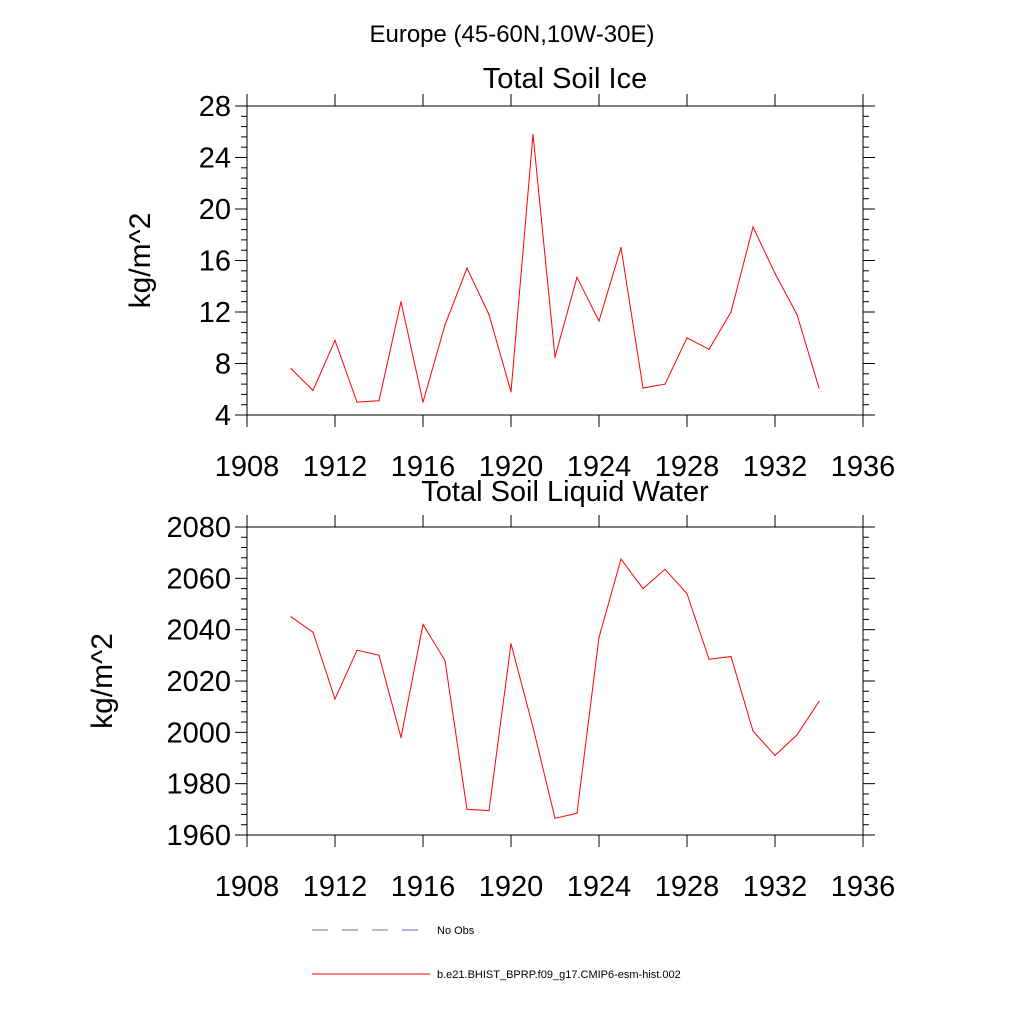  Describe the element at coordinates (223, 416) in the screenshot. I see `y-tick-label: 4` at that location.